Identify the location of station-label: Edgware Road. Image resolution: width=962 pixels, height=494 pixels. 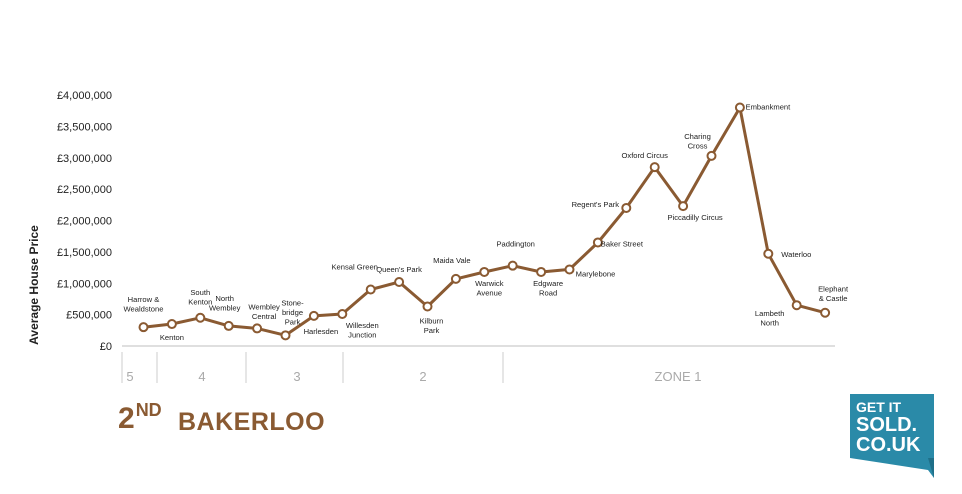
(548, 288).